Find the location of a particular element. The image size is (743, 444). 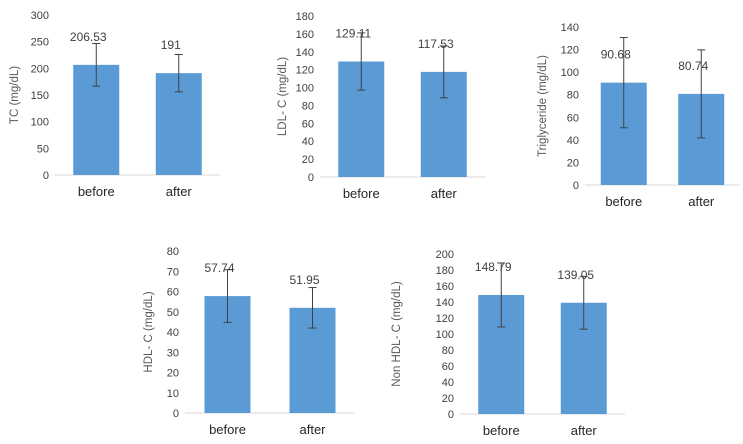

y-tick-label: 250 is located at coordinates (40, 43).